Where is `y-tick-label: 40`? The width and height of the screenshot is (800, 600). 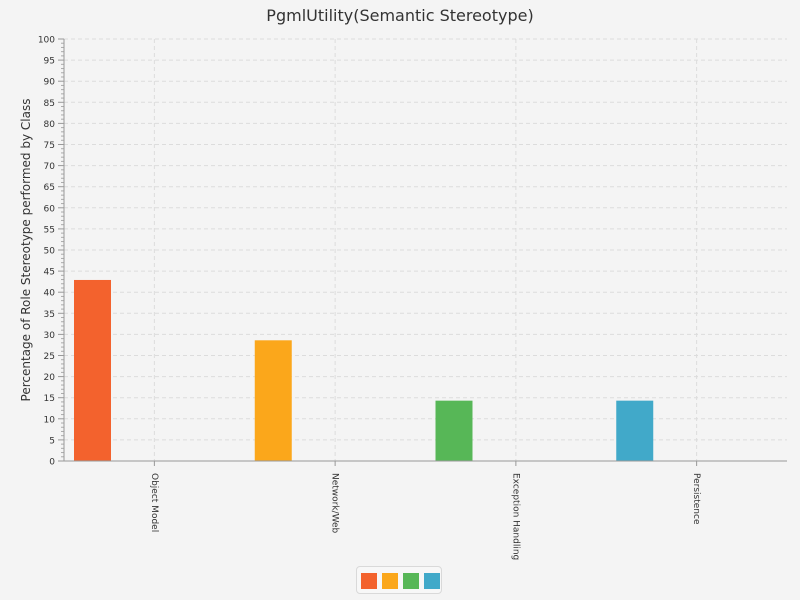
y-tick-label: 40 is located at coordinates (50, 294).